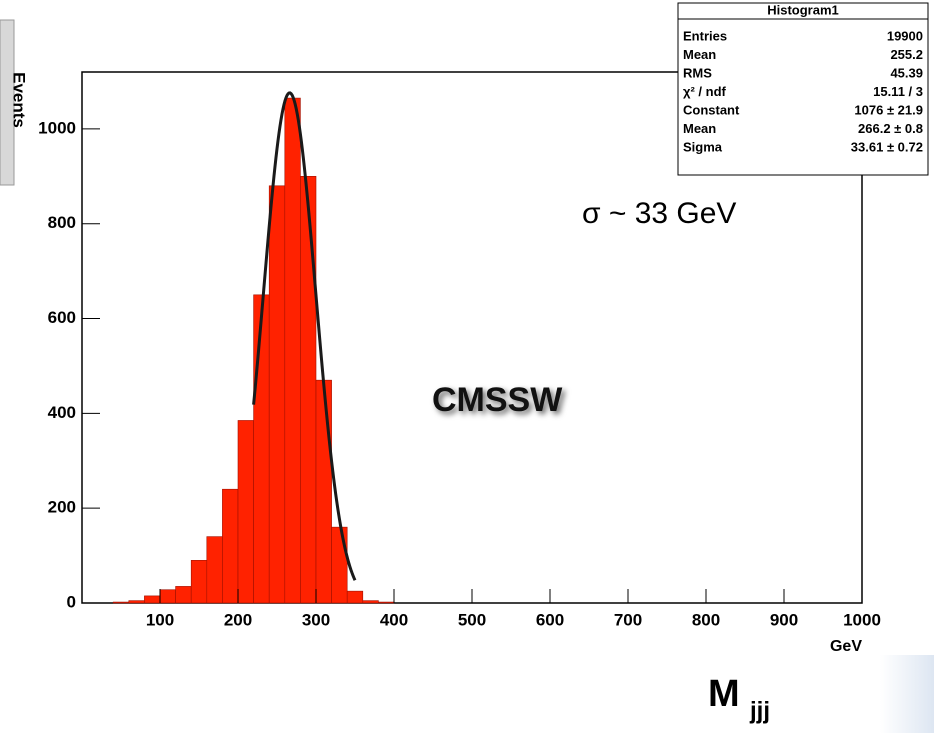 This screenshot has height=738, width=934. What do you see at coordinates (62, 317) in the screenshot?
I see `y-tick-label: 600` at bounding box center [62, 317].